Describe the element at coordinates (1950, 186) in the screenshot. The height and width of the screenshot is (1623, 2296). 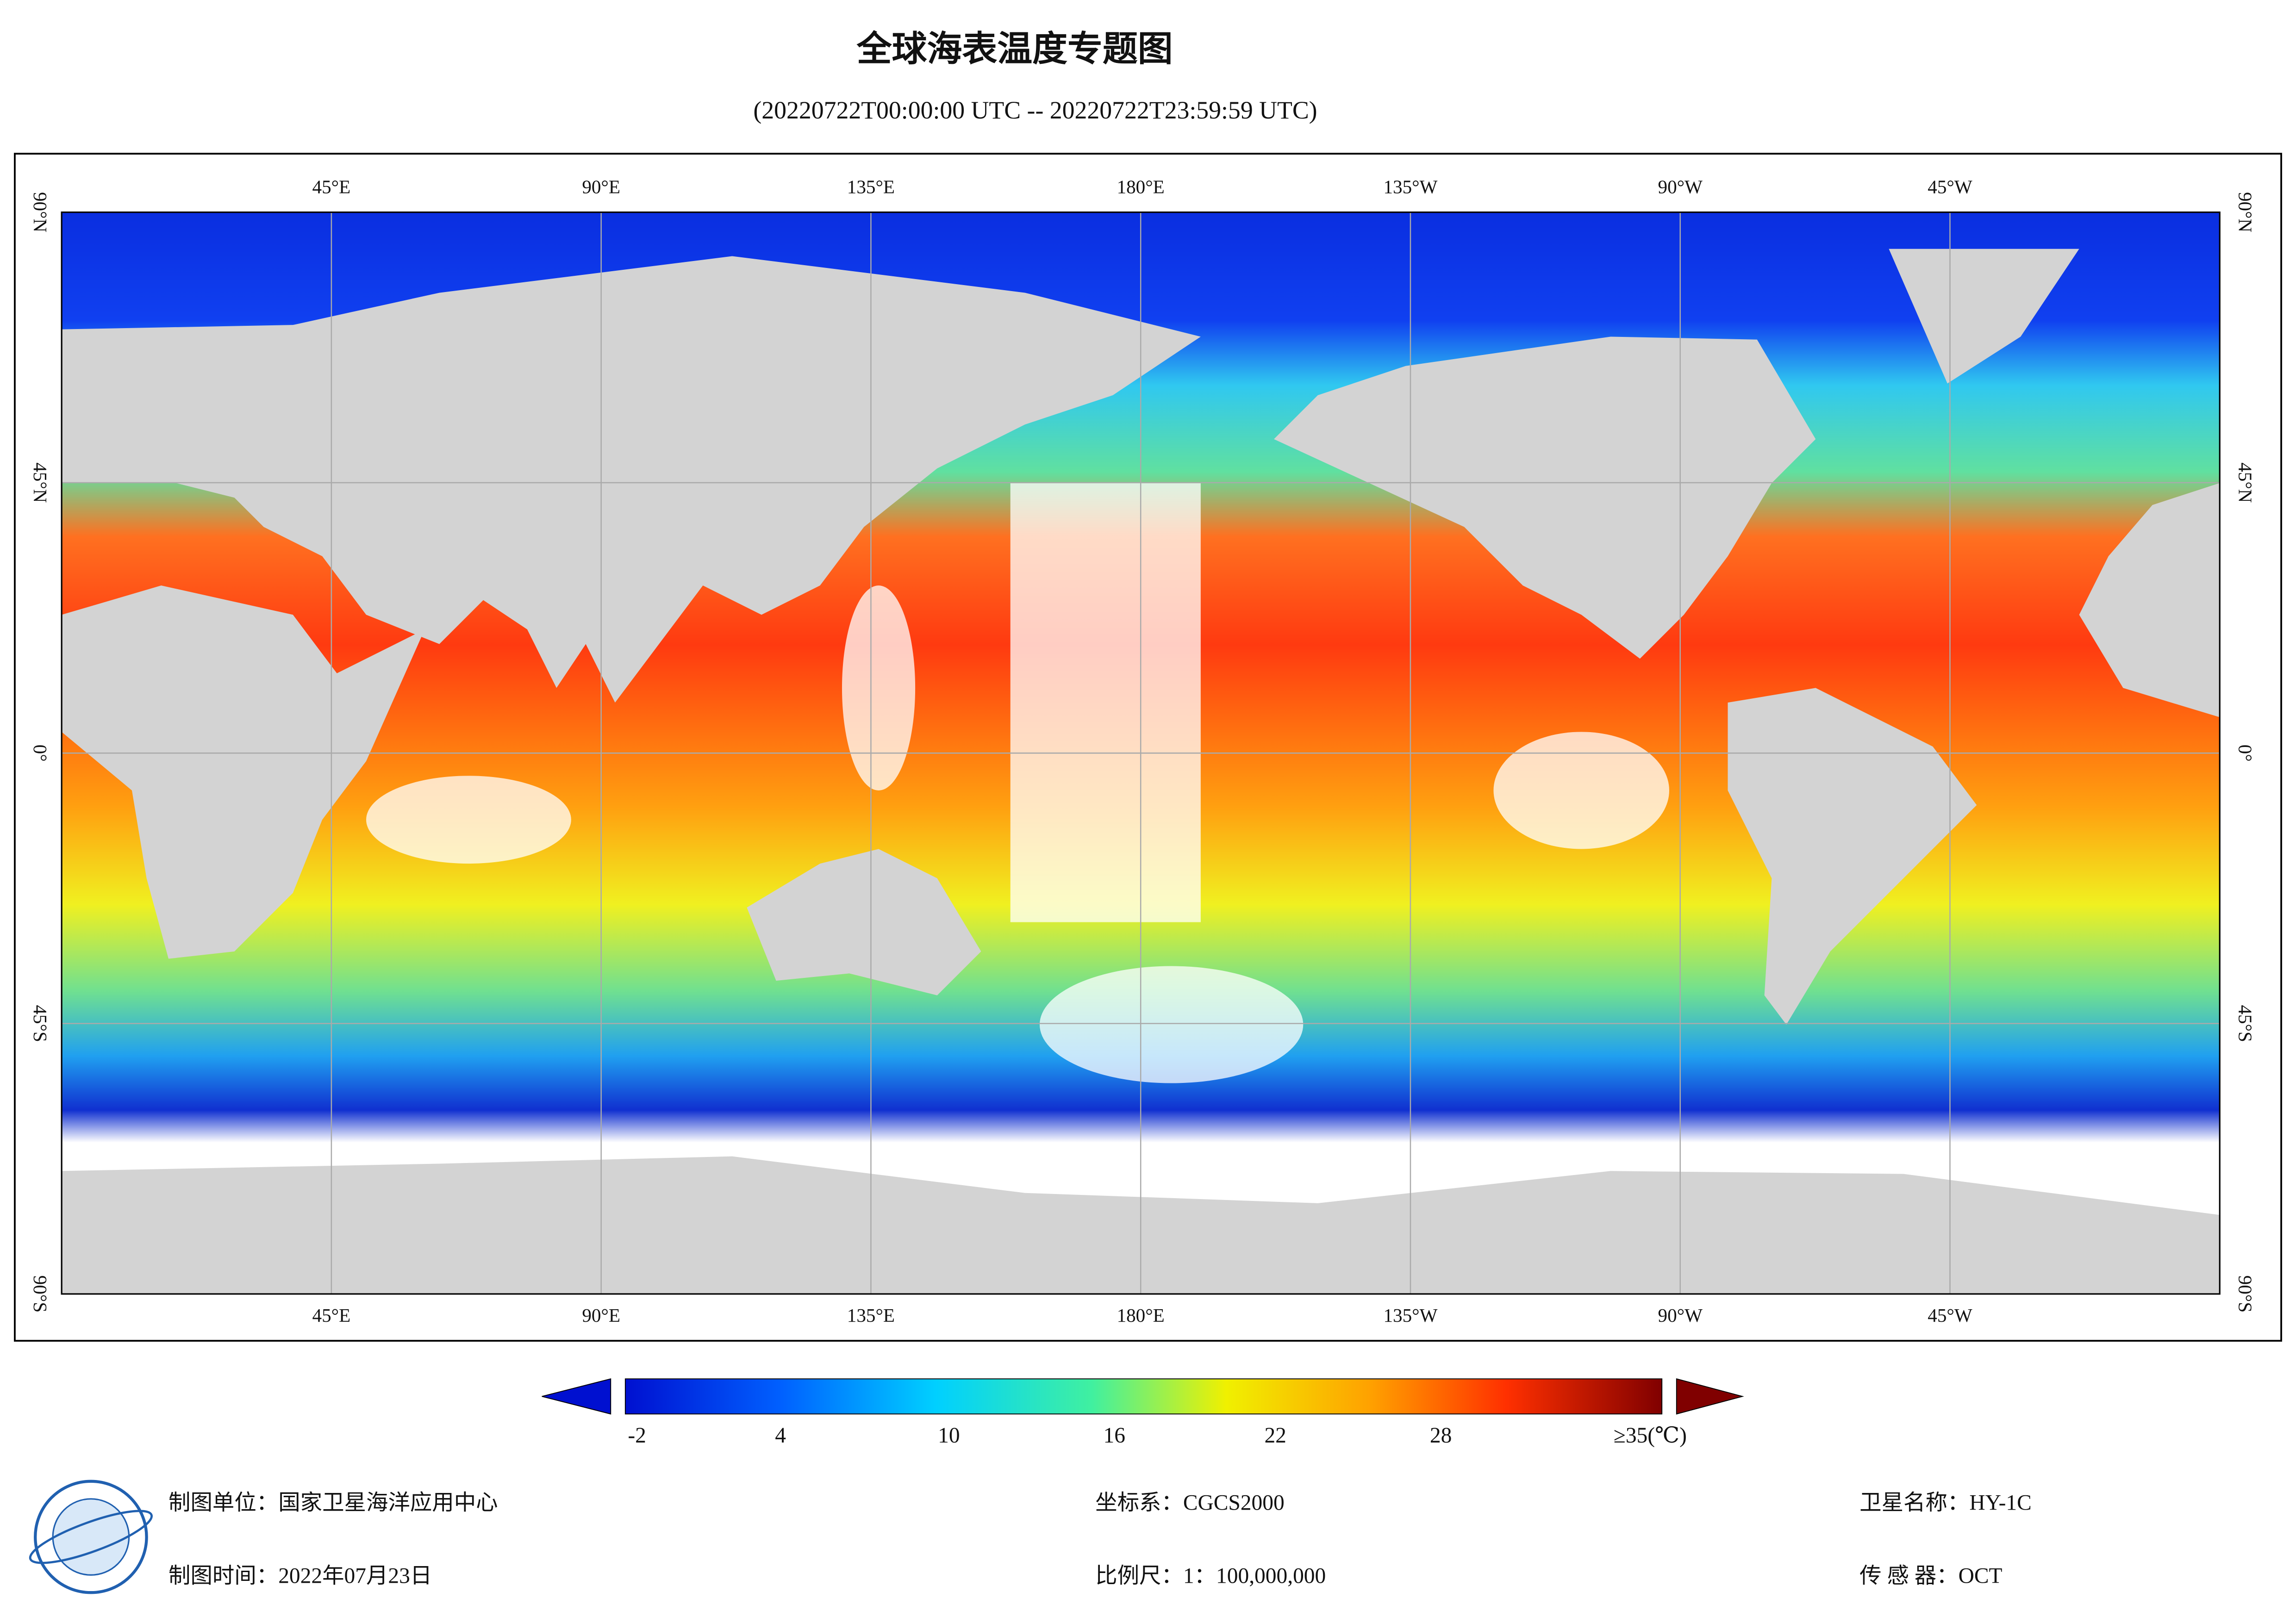
I see `lon-label-top: 45°W` at that location.